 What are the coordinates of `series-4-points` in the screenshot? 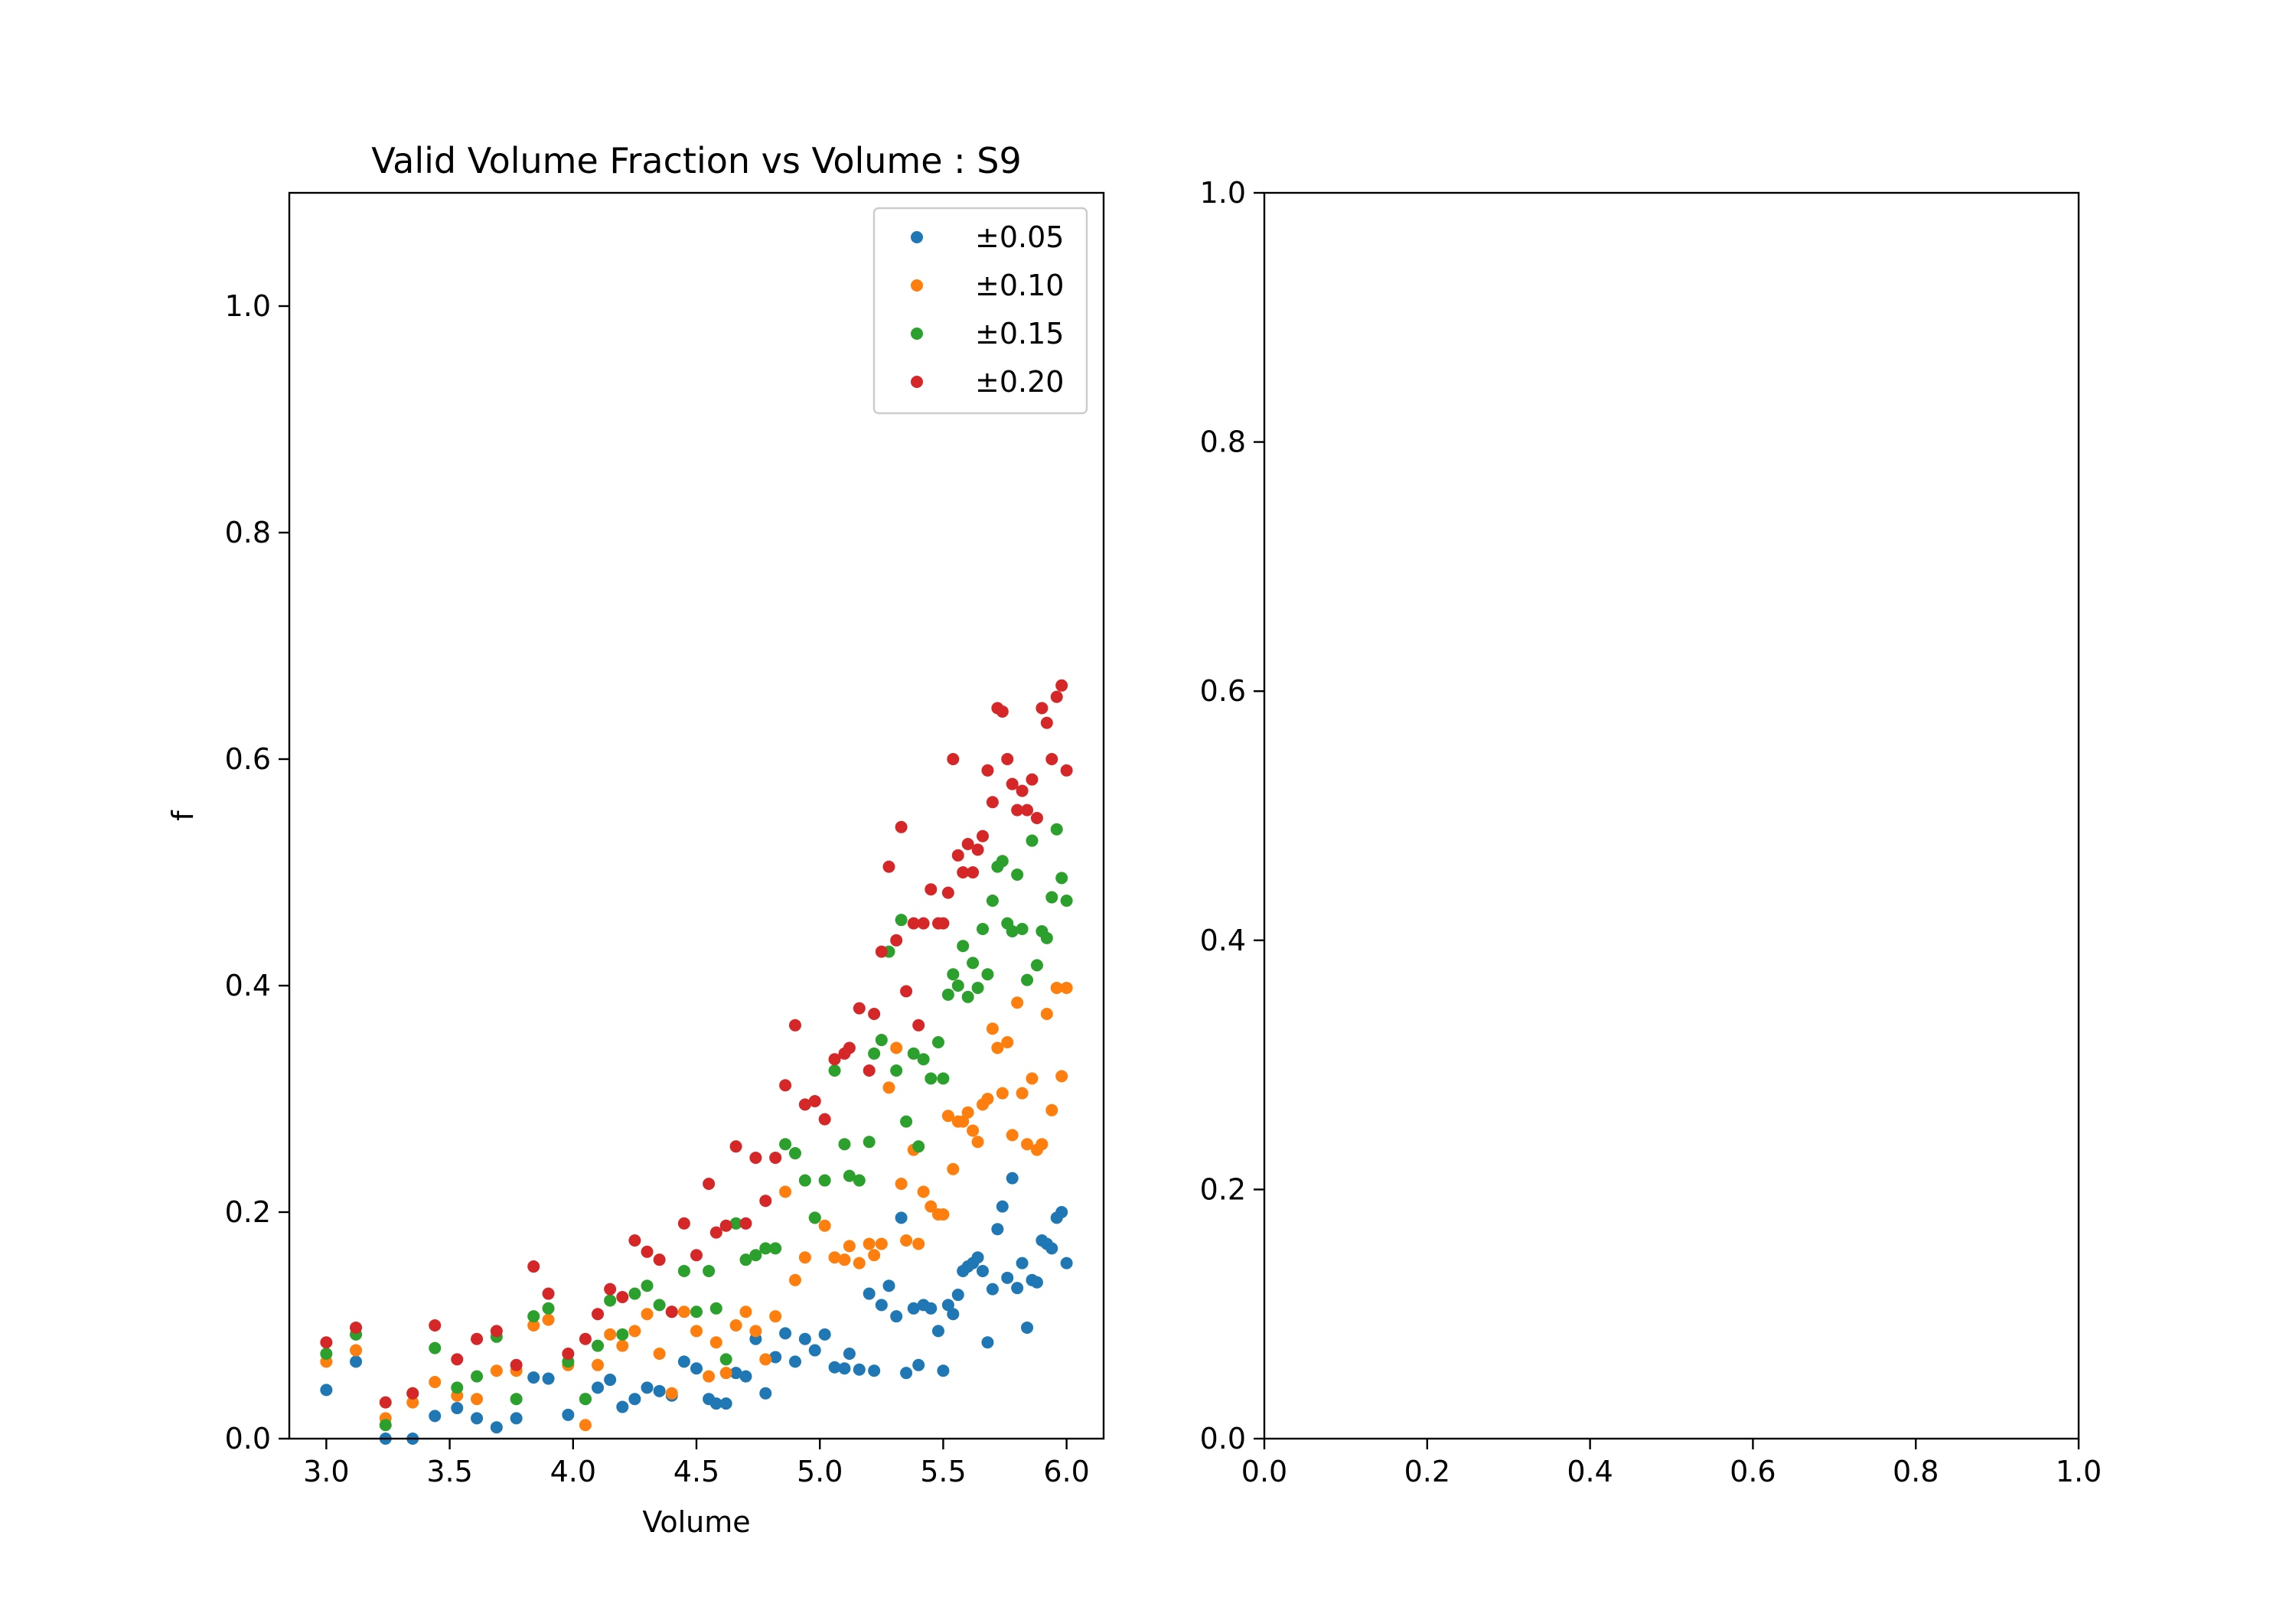 It's located at (696, 1044).